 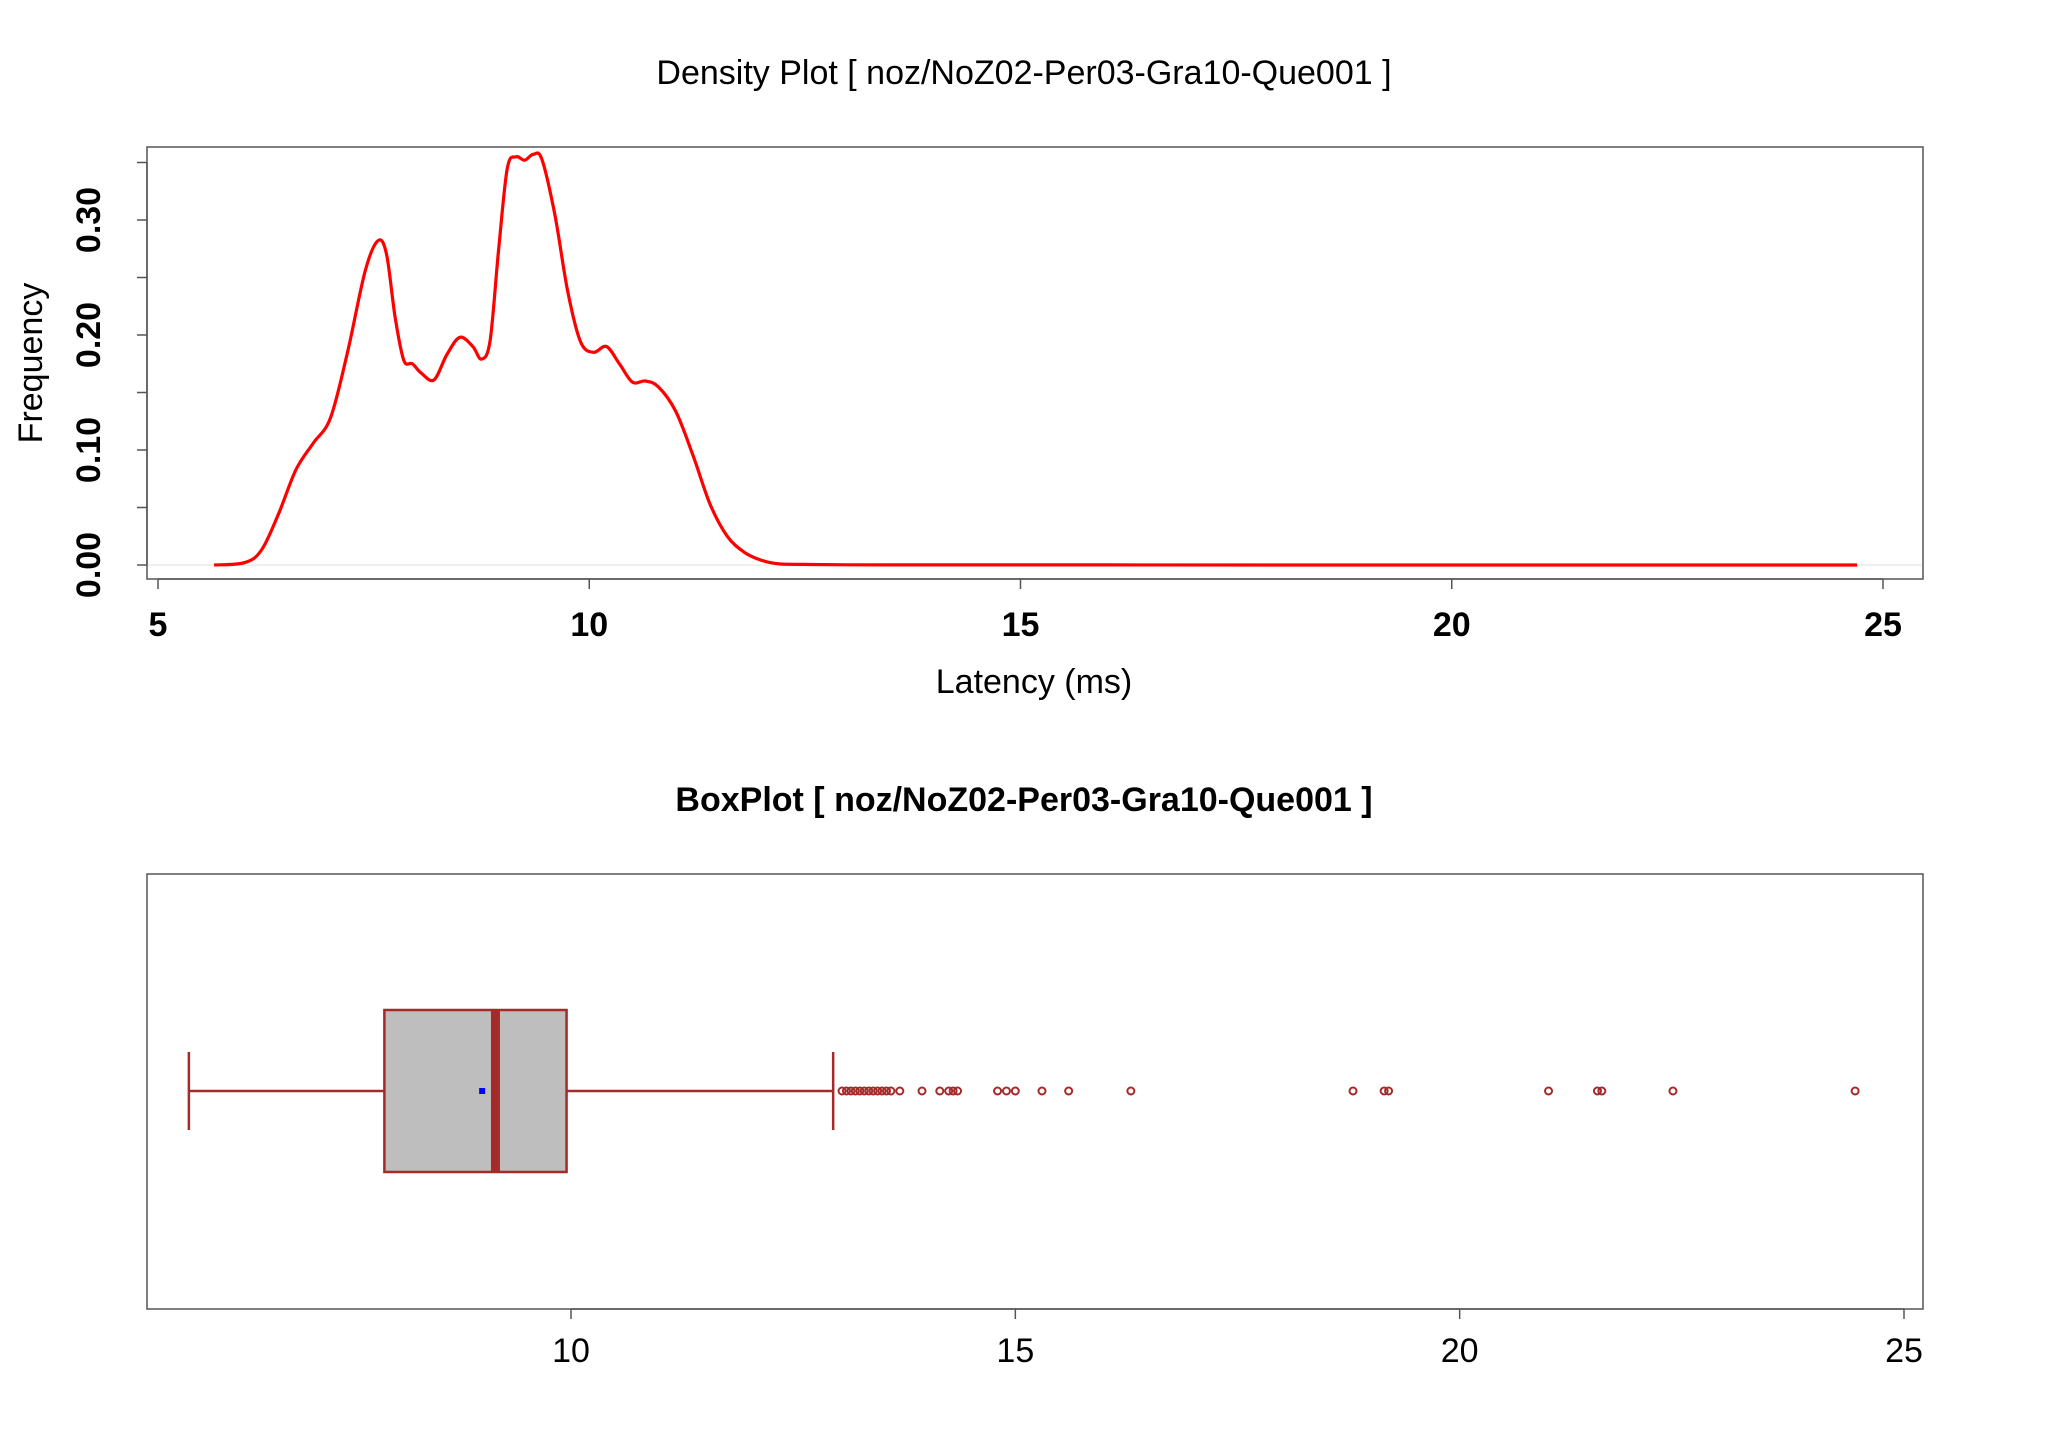 What do you see at coordinates (1904, 1351) in the screenshot?
I see `box-x-tick-label: 25` at bounding box center [1904, 1351].